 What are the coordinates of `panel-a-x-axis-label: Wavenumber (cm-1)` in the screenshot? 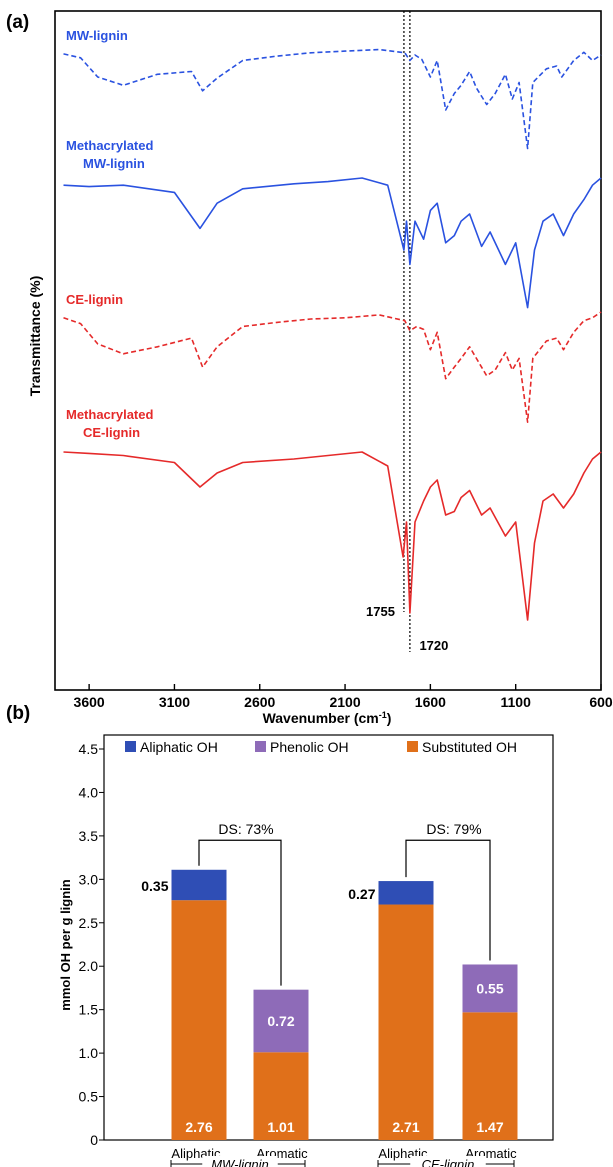 It's located at (327, 718).